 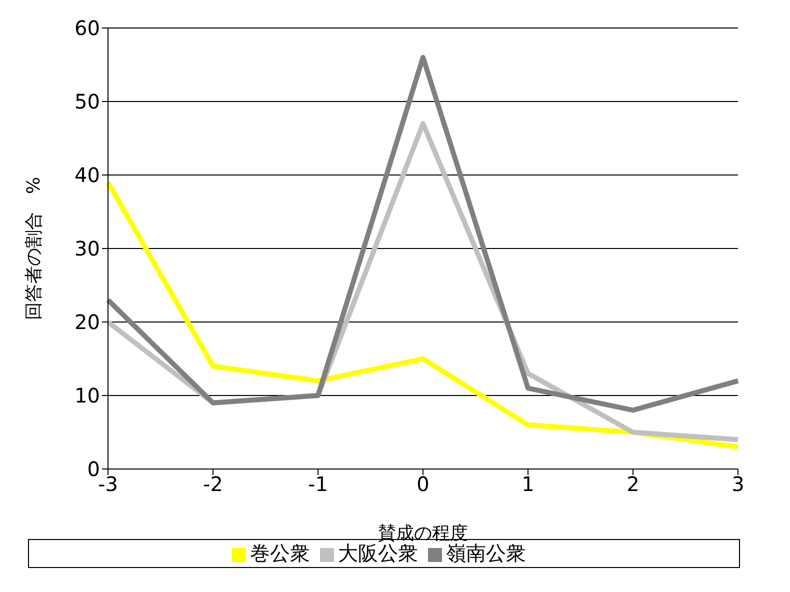 I want to click on legend-label: 大阪公衆, so click(x=378, y=553).